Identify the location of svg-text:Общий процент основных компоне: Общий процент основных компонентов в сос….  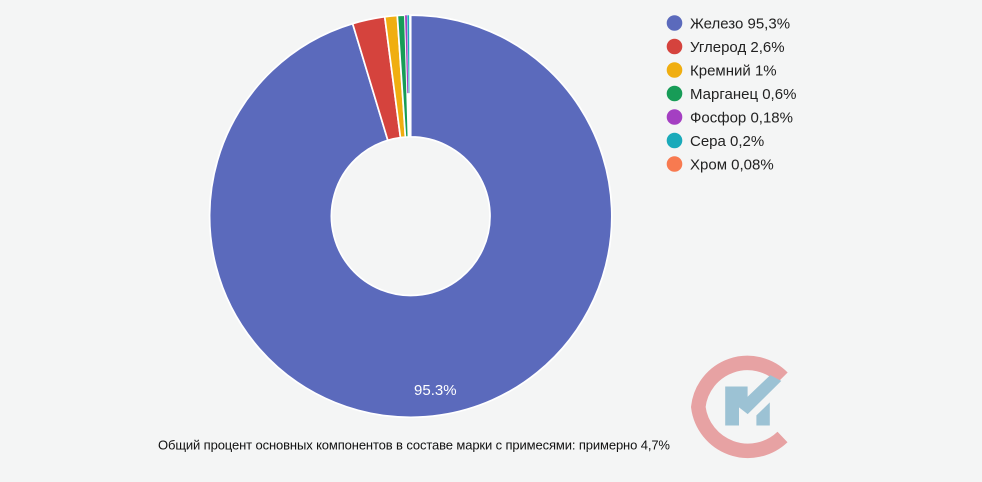
(414, 445).